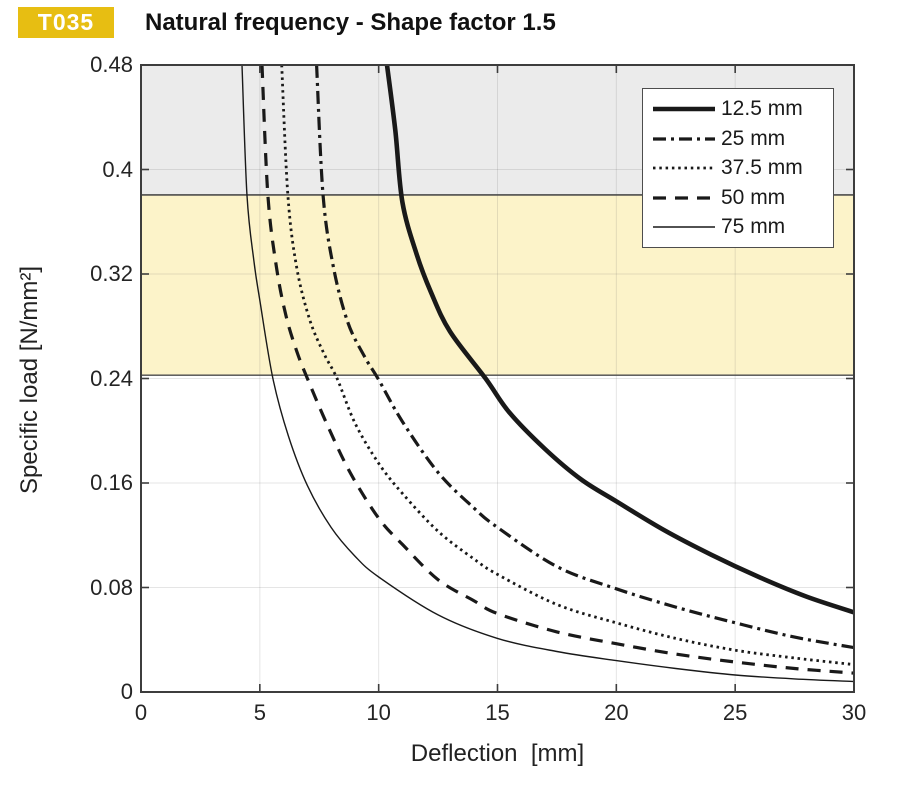 This screenshot has width=920, height=800. I want to click on chart-title: Natural frequency - Shape factor 1.5, so click(350, 22).